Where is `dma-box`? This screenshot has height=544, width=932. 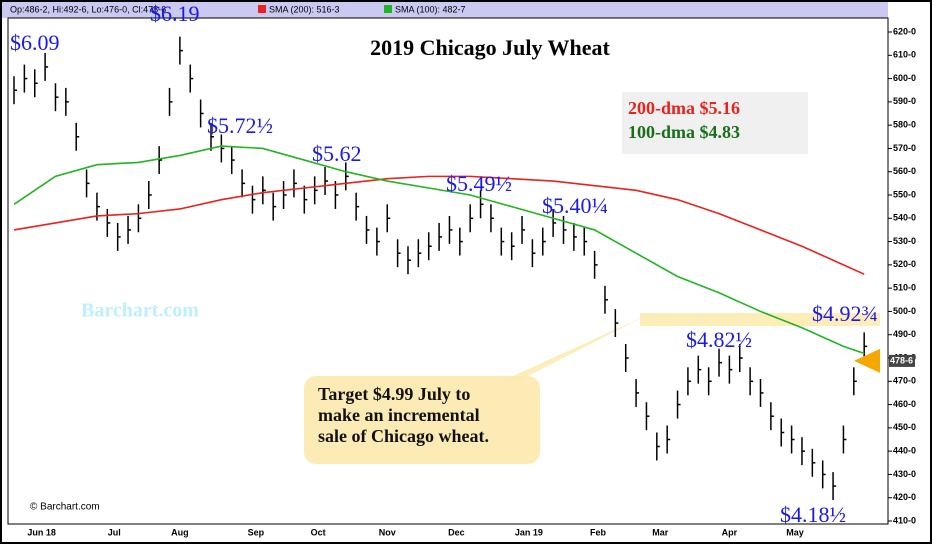 dma-box is located at coordinates (715, 123).